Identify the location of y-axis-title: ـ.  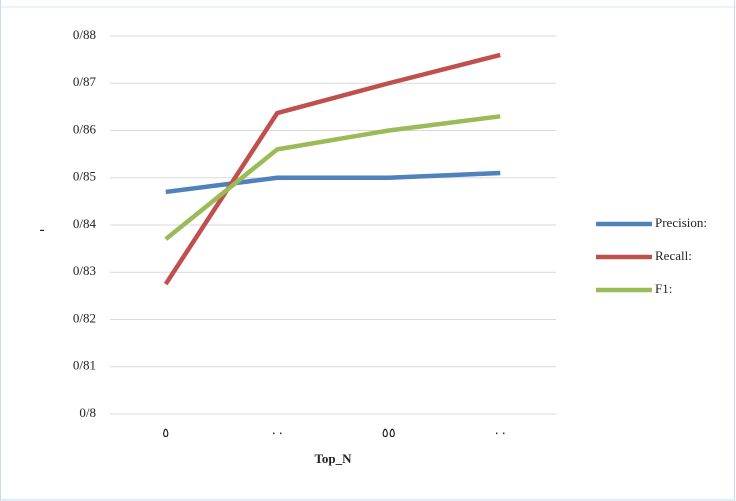
(41, 226).